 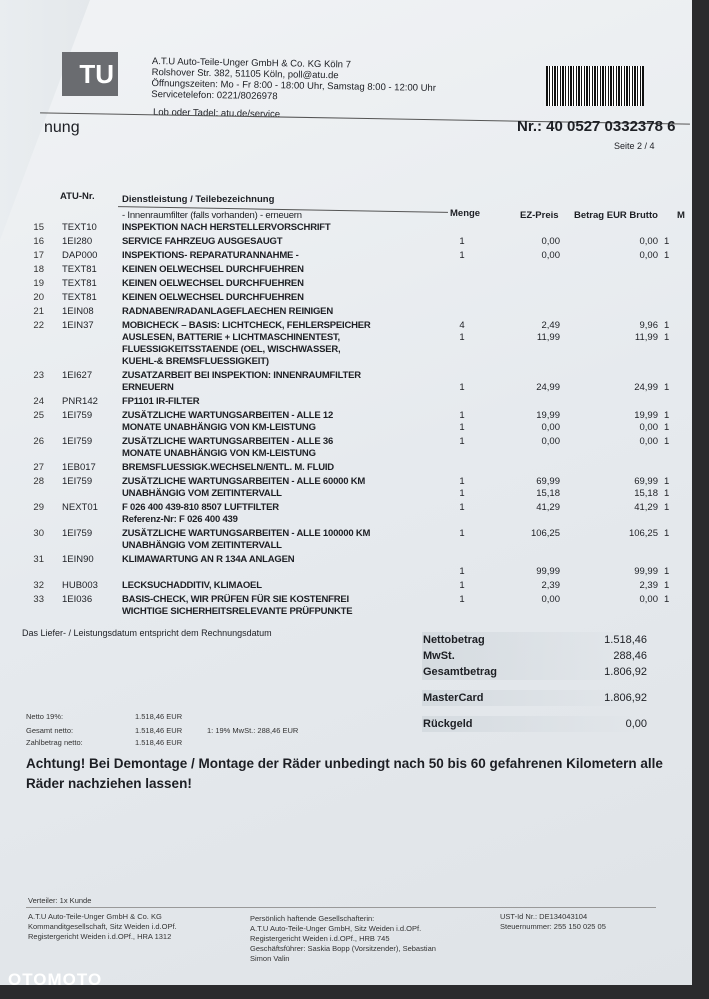 What do you see at coordinates (548, 481) in the screenshot?
I see `item-unit-price: 69,99` at bounding box center [548, 481].